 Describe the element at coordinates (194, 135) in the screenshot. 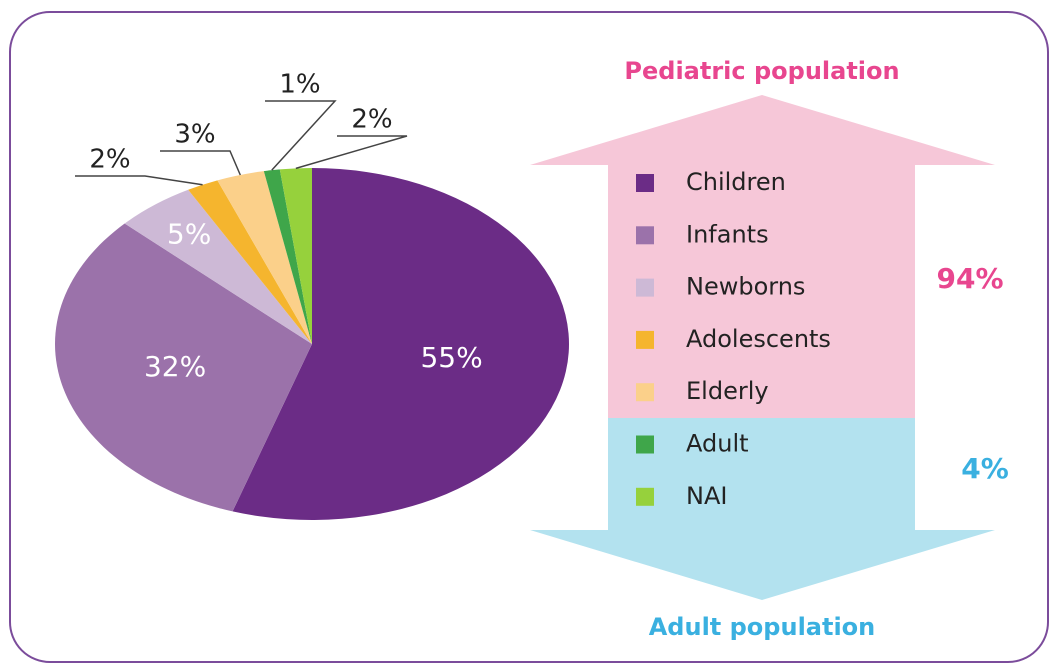

I see `slice-label: 3%` at that location.